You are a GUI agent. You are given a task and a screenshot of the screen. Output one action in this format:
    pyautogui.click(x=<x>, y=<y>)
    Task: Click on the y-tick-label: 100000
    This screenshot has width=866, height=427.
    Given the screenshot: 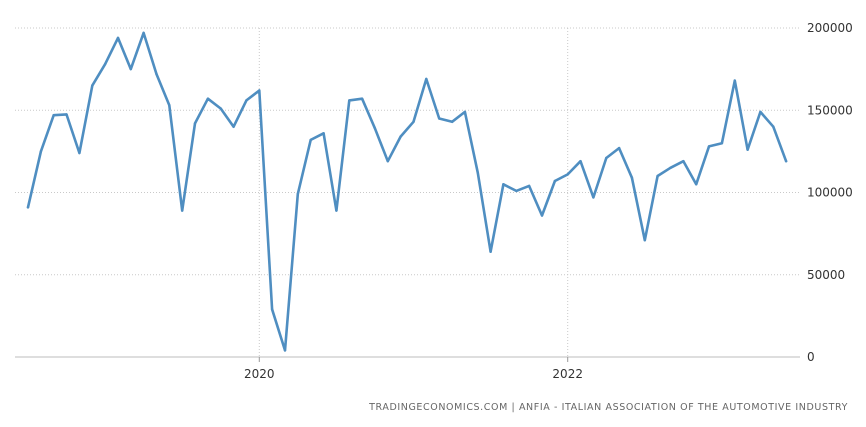 What is the action you would take?
    pyautogui.click(x=830, y=193)
    